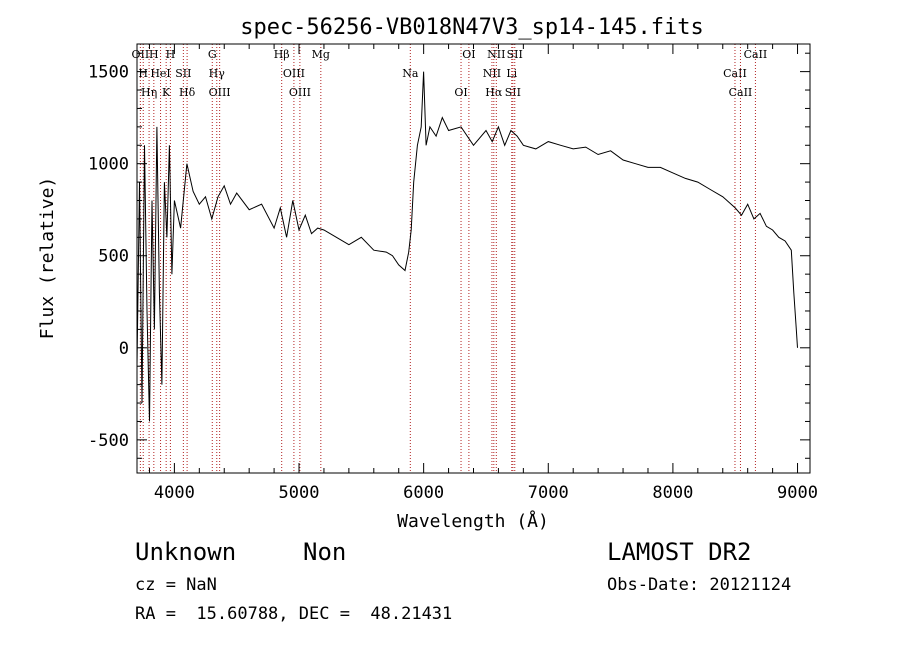 This screenshot has width=900, height=649. Describe the element at coordinates (699, 585) in the screenshot. I see `obs-date: Obs-Date: 20121124` at that location.